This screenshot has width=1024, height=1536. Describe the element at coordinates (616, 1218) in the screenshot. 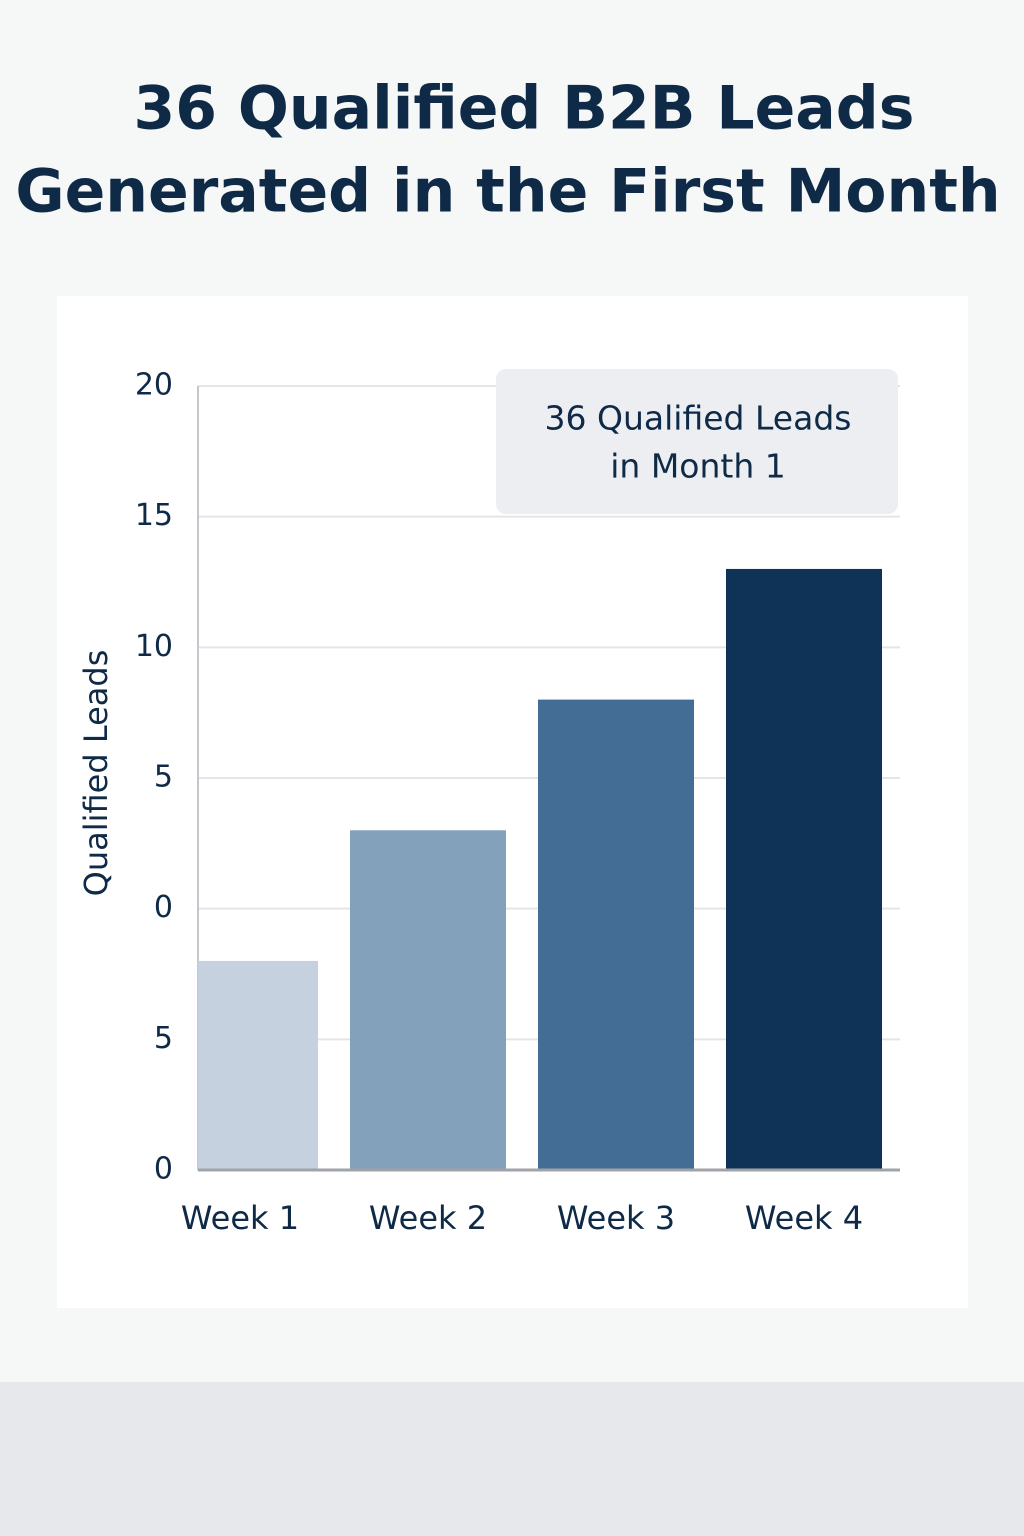

I see `x-tick-label: Week 3` at that location.